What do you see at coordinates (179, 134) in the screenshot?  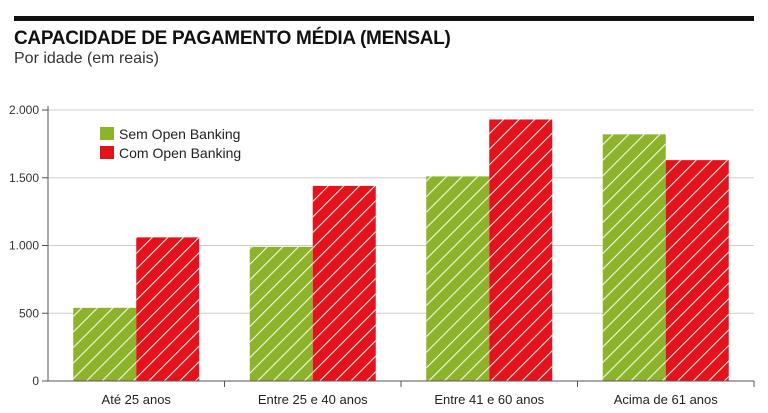 I see `legend-label-sem-open-banking: Sem Open Banking` at bounding box center [179, 134].